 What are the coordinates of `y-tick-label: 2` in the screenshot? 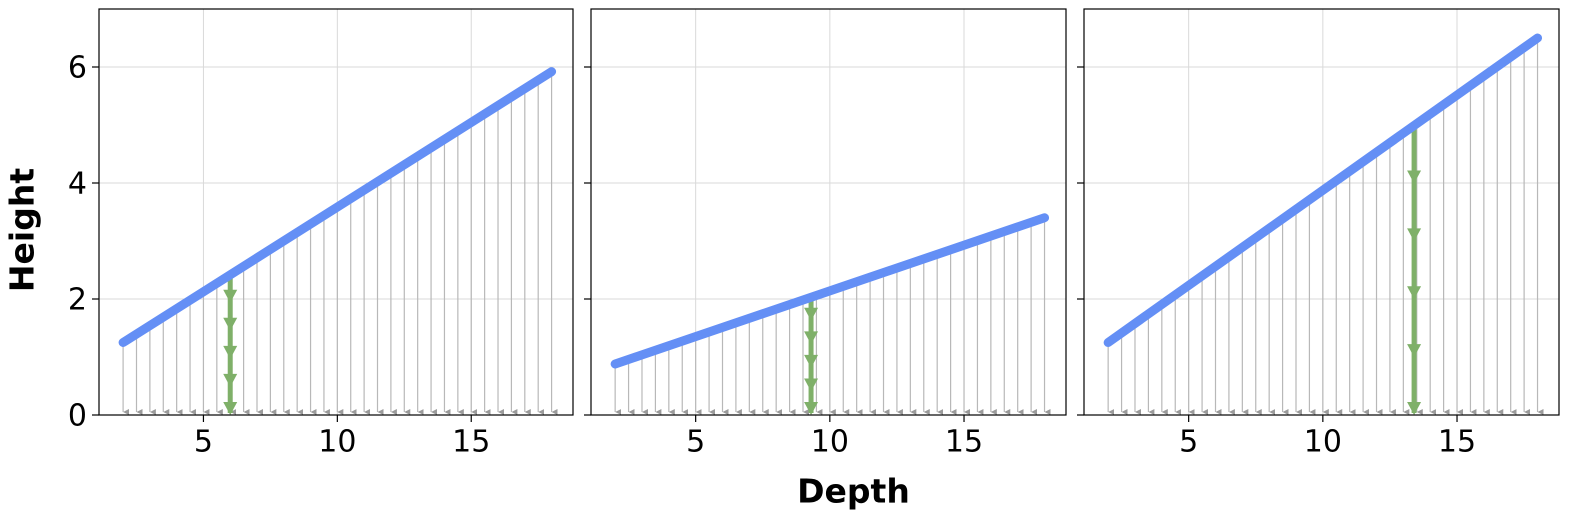 It's located at (77, 300).